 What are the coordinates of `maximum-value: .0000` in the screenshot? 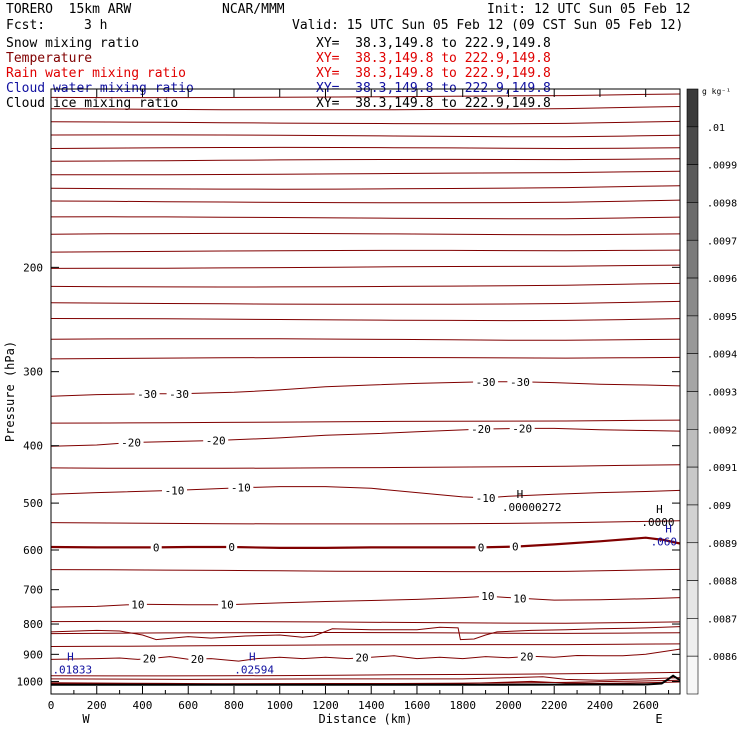 It's located at (657, 522).